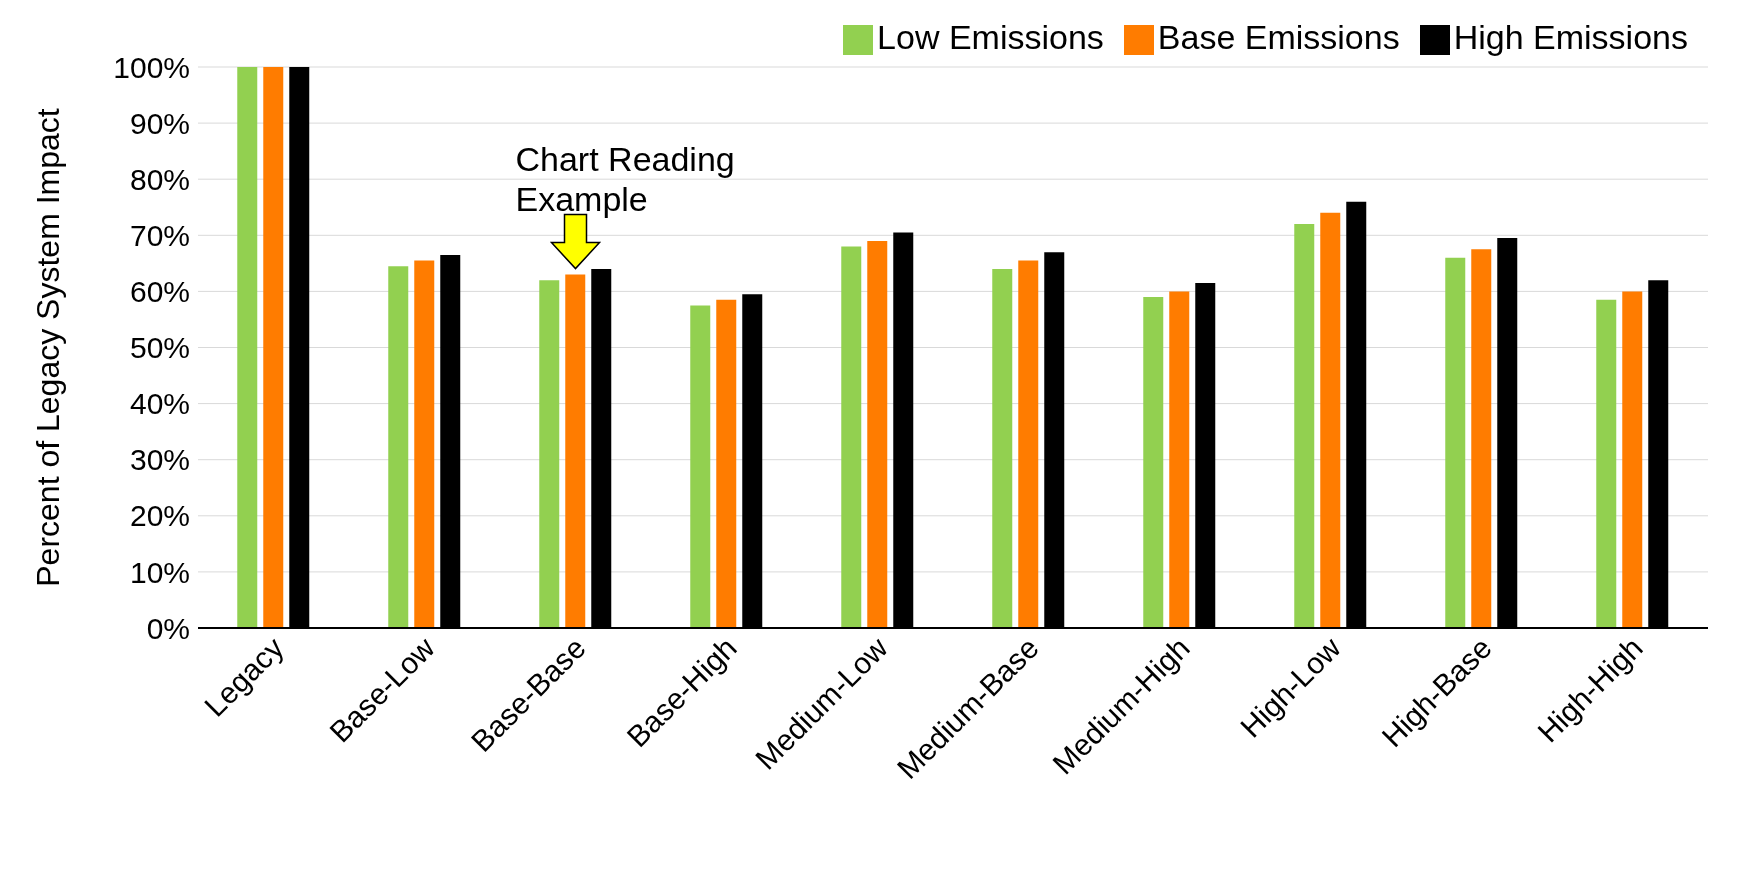  I want to click on y-tick-label: 100%, so click(151, 67).